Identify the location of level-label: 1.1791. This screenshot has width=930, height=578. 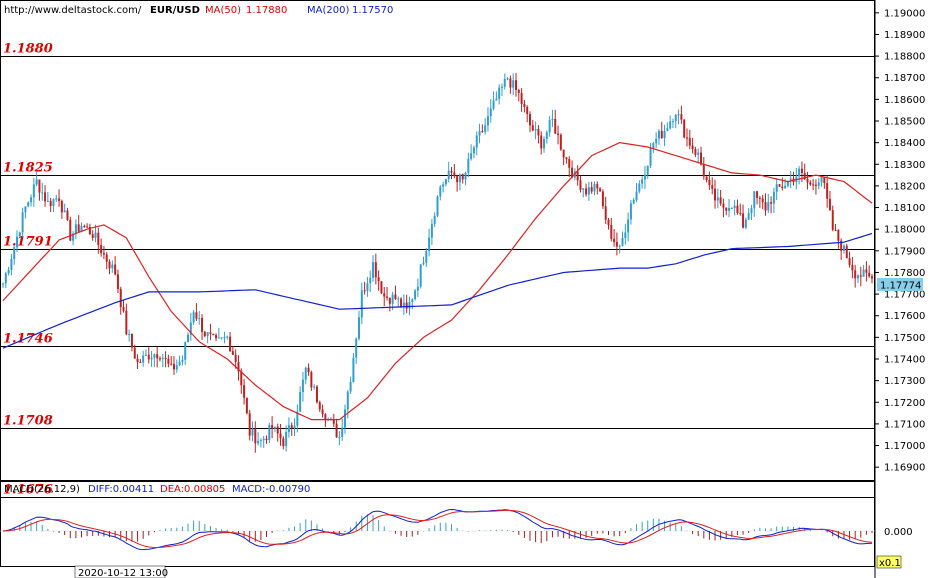
(28, 242).